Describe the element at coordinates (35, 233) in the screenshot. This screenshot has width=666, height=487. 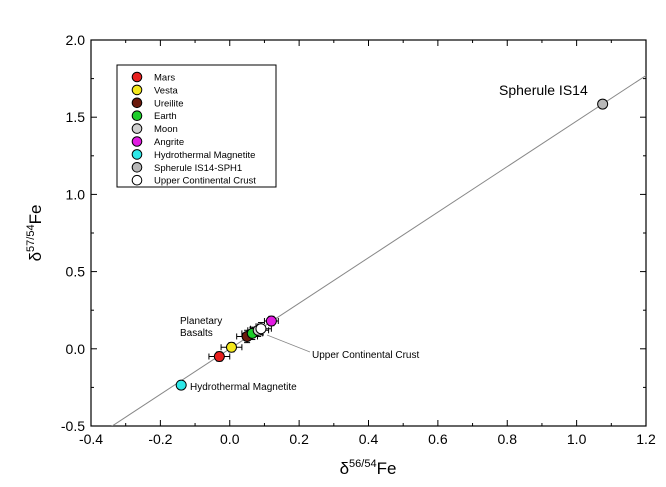
I see `y-axis-label: δ57/54Fe` at that location.